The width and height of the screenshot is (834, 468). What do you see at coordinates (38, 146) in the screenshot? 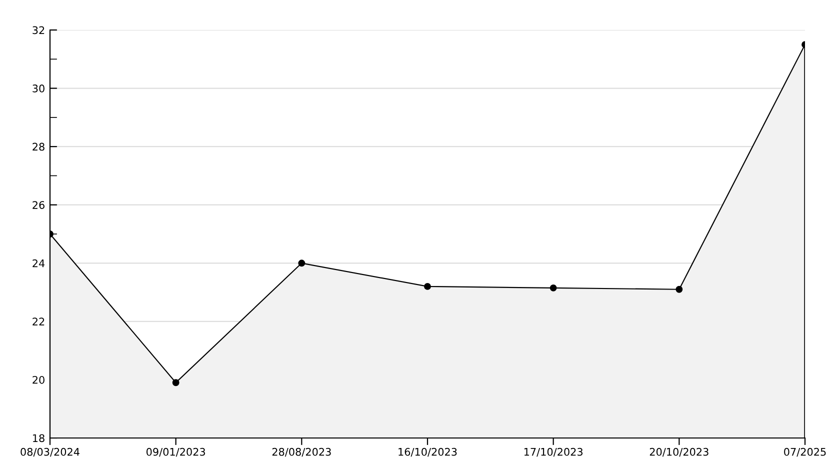
I see `y-tick-label: 28` at bounding box center [38, 146].